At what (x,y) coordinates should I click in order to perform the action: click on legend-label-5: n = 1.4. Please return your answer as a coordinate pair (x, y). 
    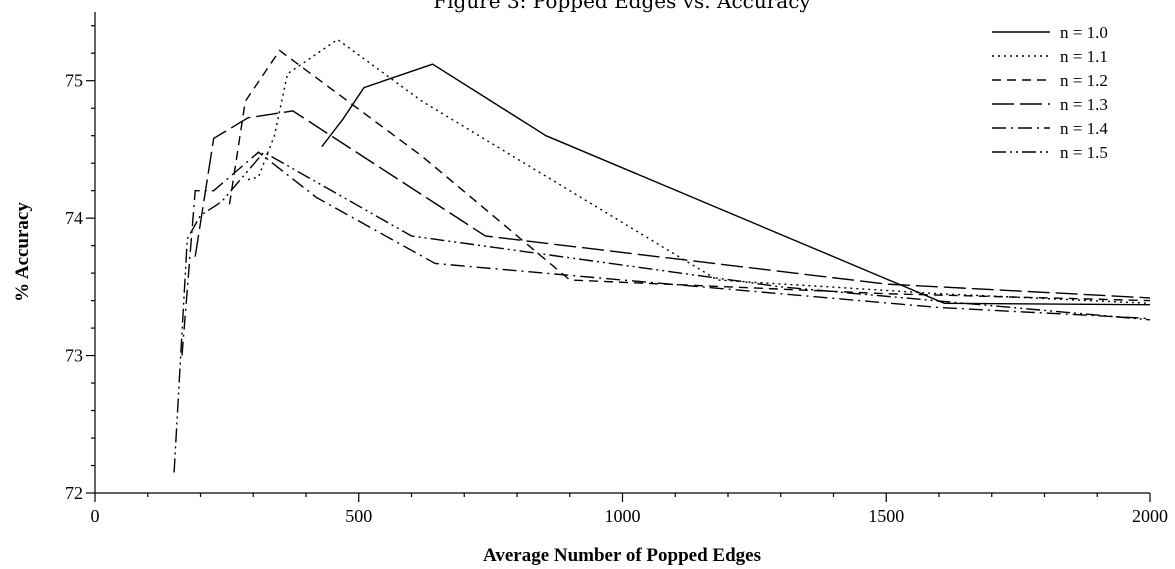
    Looking at the image, I should click on (1084, 128).